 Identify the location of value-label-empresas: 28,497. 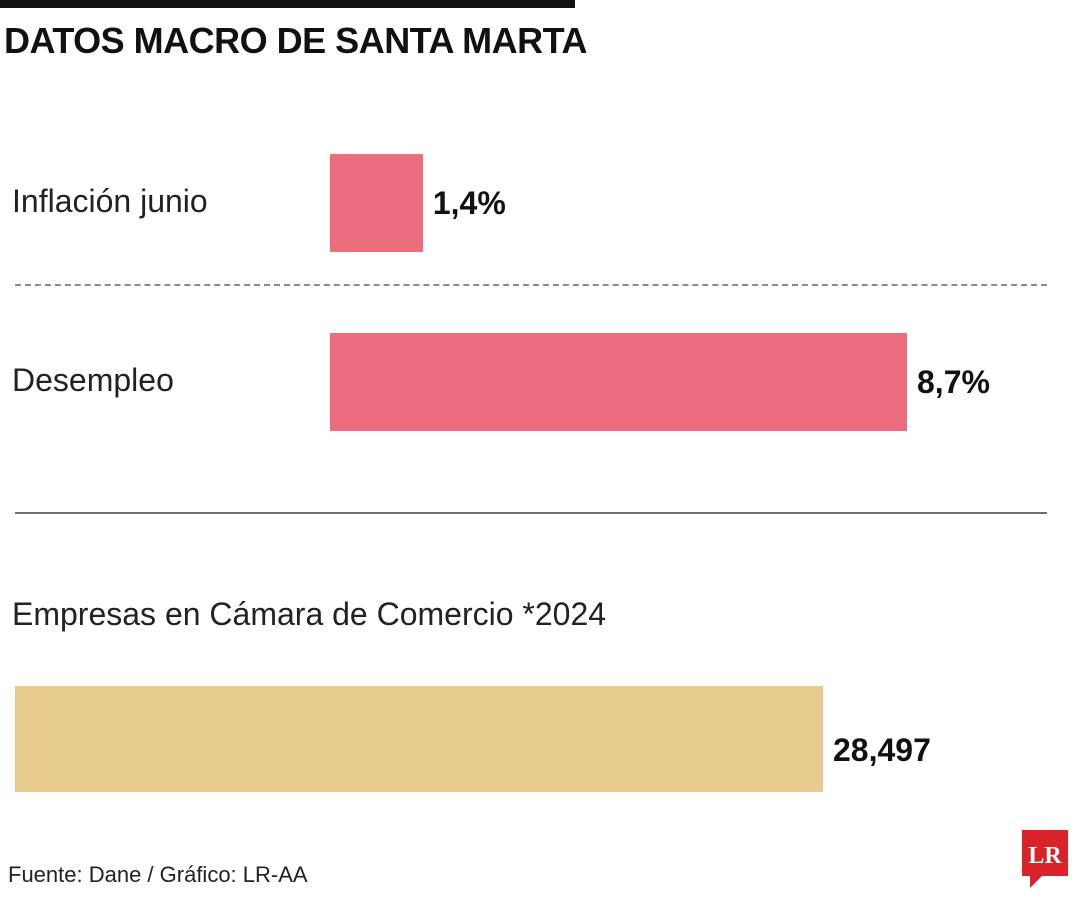
(882, 750).